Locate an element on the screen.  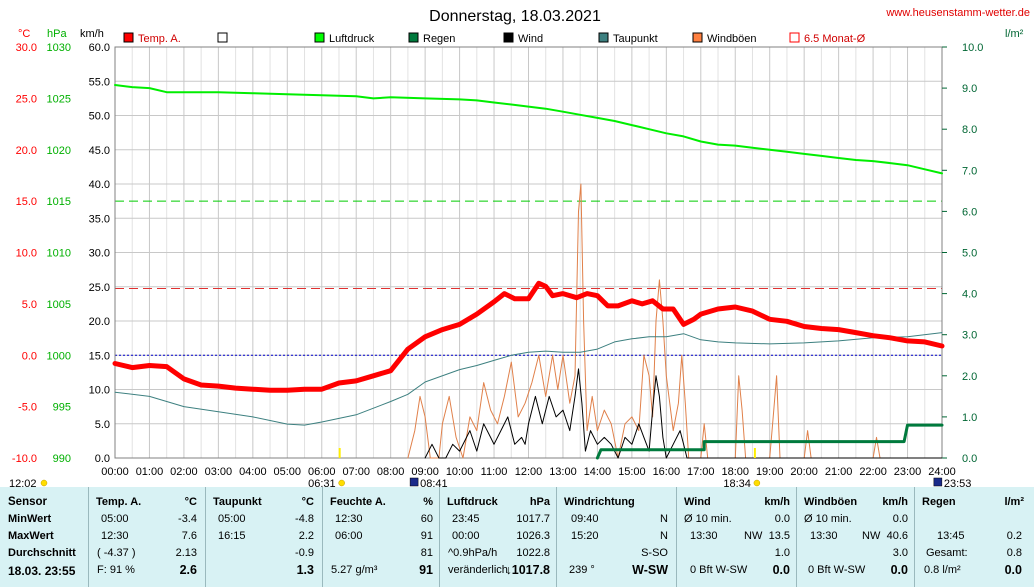
wind-max-direction: NW is located at coordinates (753, 536).